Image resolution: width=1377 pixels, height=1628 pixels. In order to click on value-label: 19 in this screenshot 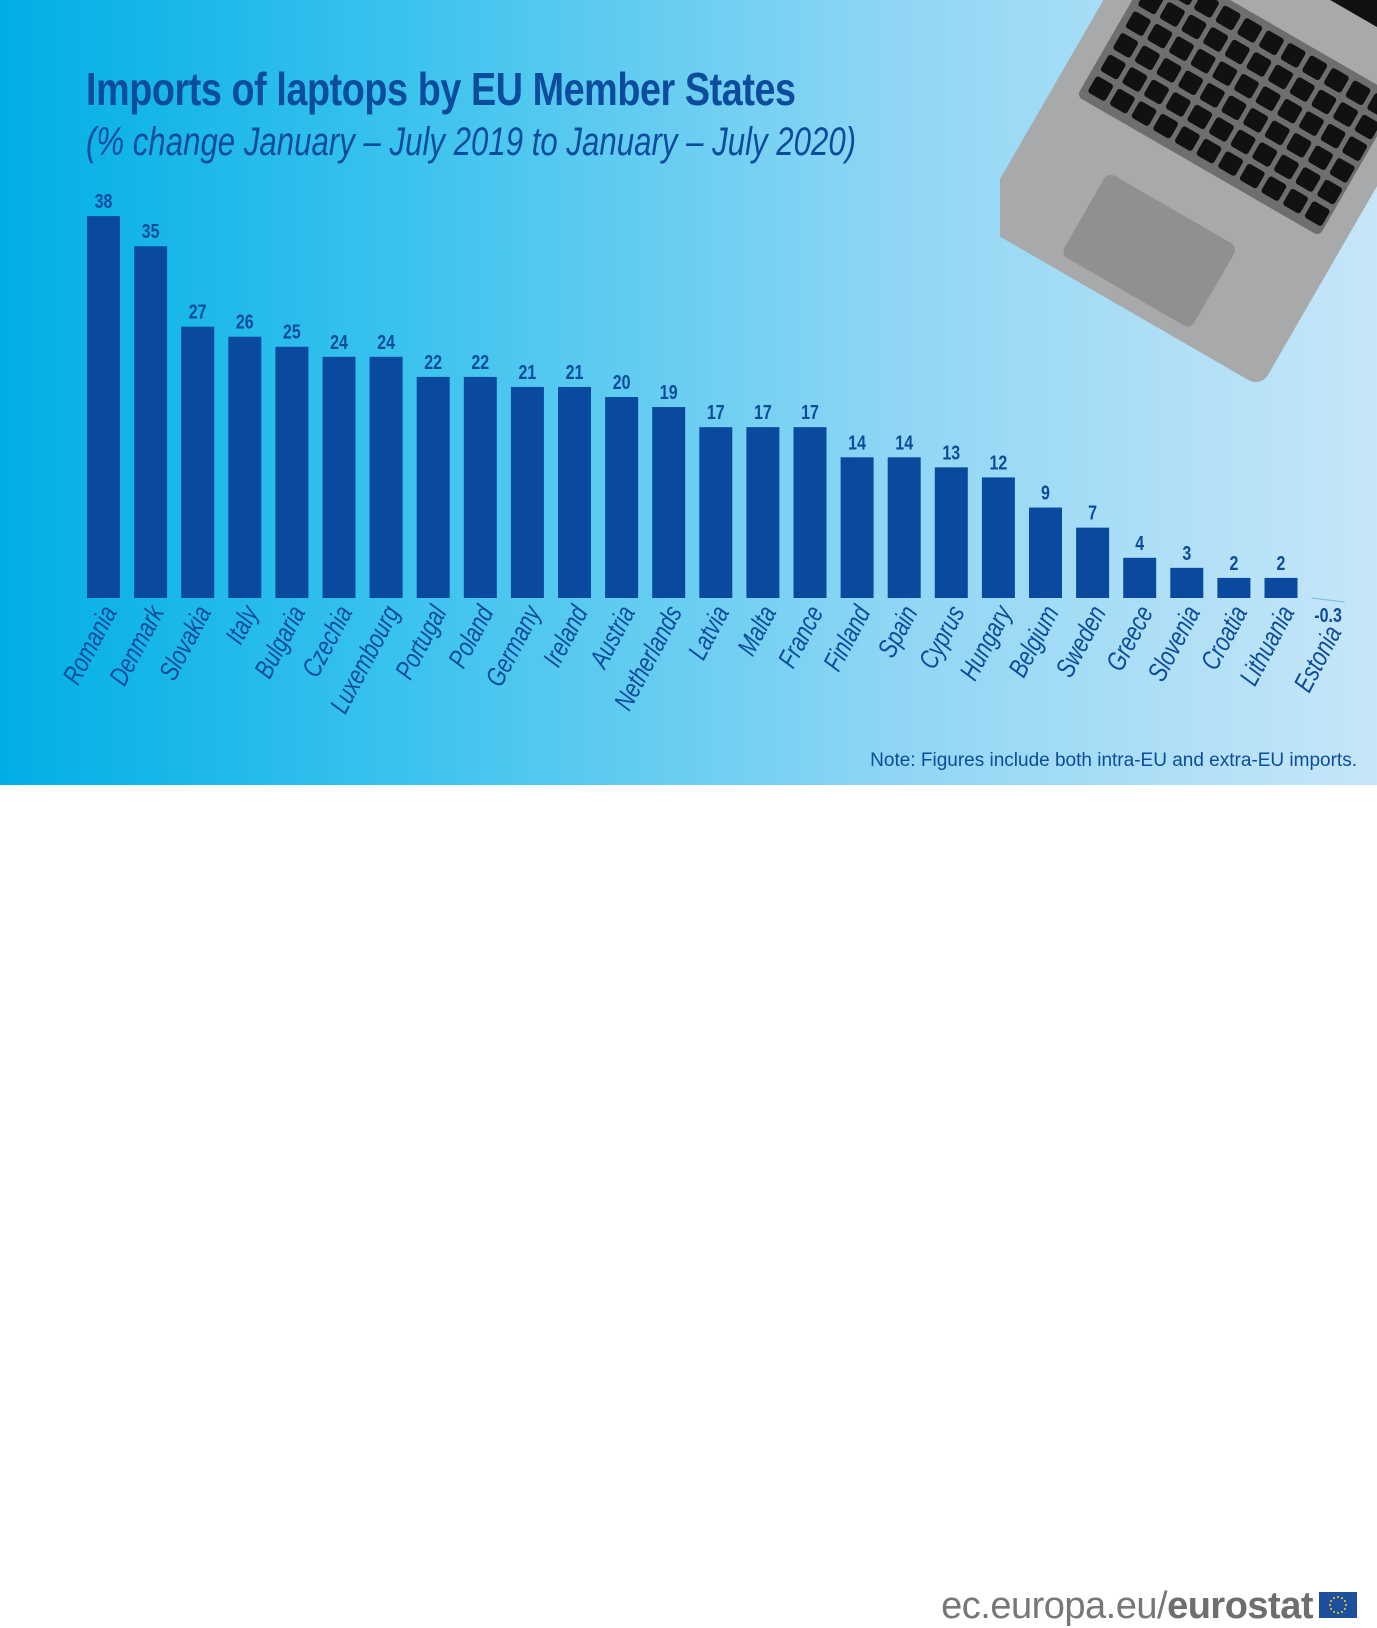, I will do `click(669, 392)`.